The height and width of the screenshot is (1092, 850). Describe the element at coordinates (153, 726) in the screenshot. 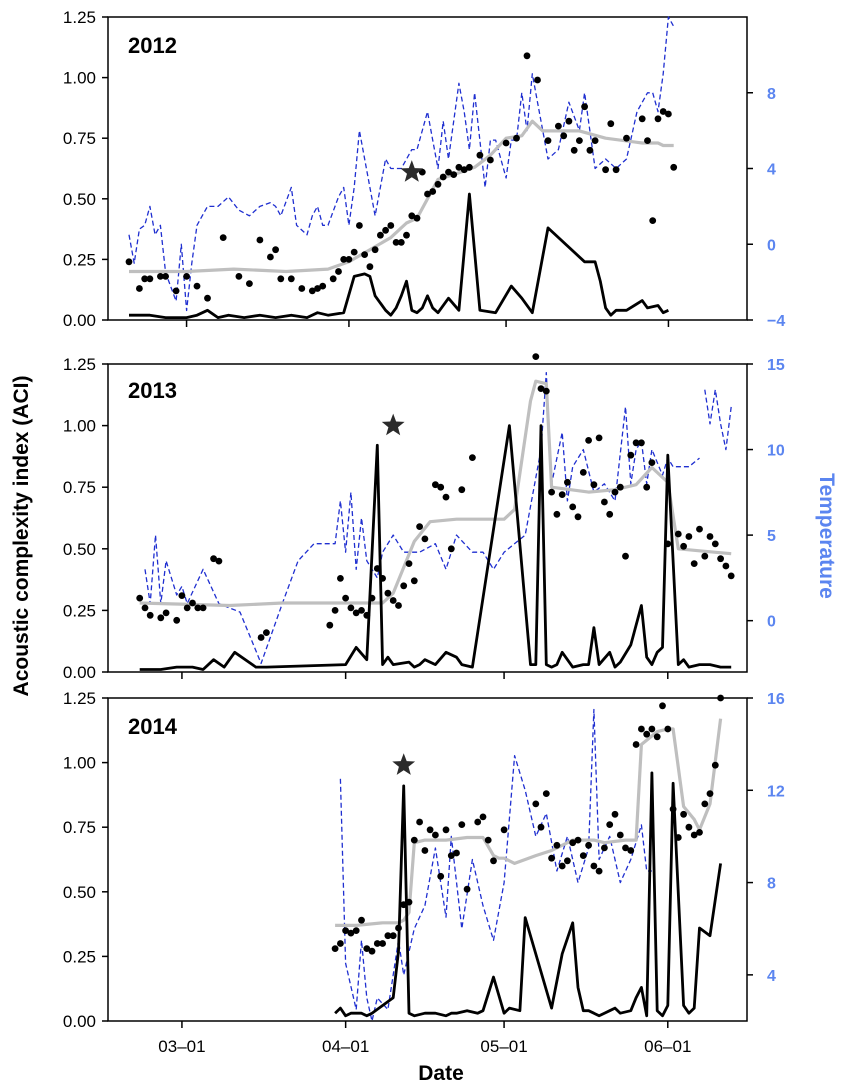

I see `panel-label-2014: 2014` at that location.